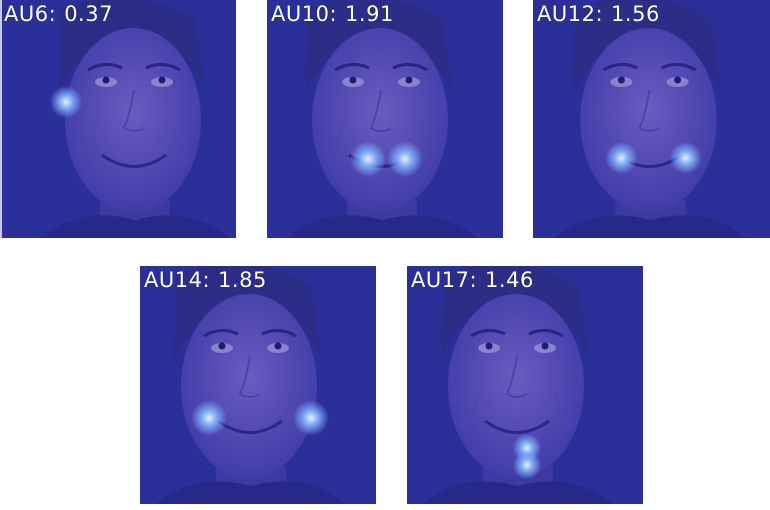 The height and width of the screenshot is (510, 770). Describe the element at coordinates (332, 14) in the screenshot. I see `au-label: AU10: 1.91` at that location.